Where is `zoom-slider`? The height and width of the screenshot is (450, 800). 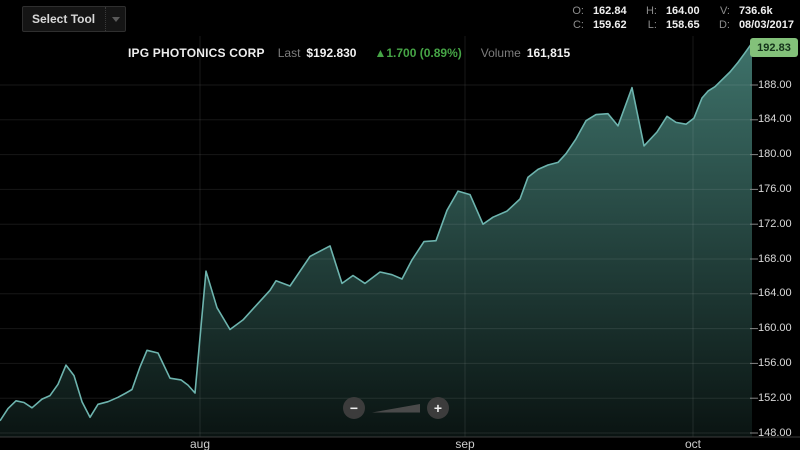 zoom-slider is located at coordinates (396, 408).